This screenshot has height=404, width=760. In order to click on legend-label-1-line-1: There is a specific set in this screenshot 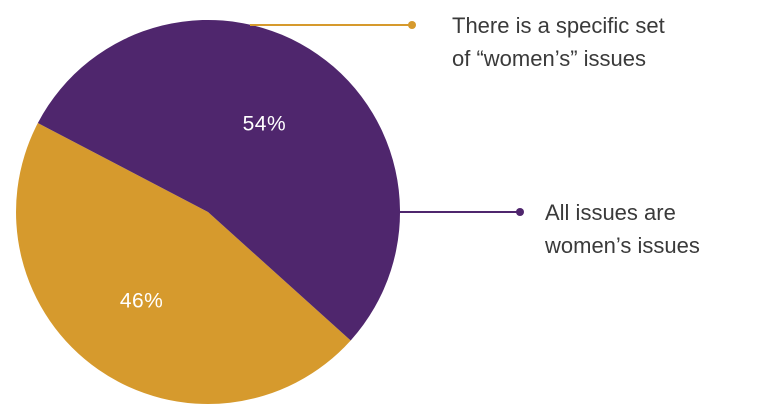, I will do `click(558, 25)`.